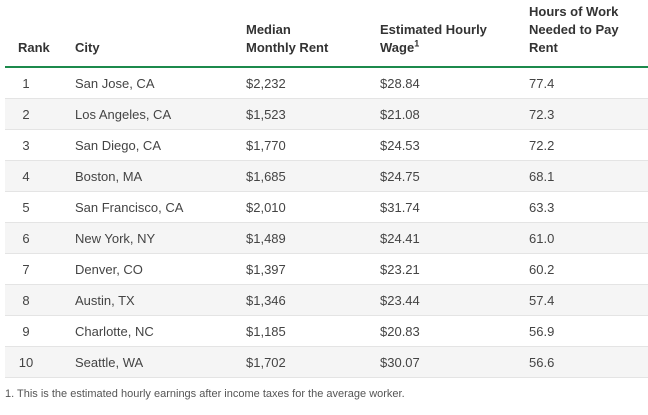  What do you see at coordinates (454, 331) in the screenshot?
I see `cell-hourly-wage: $20.83` at bounding box center [454, 331].